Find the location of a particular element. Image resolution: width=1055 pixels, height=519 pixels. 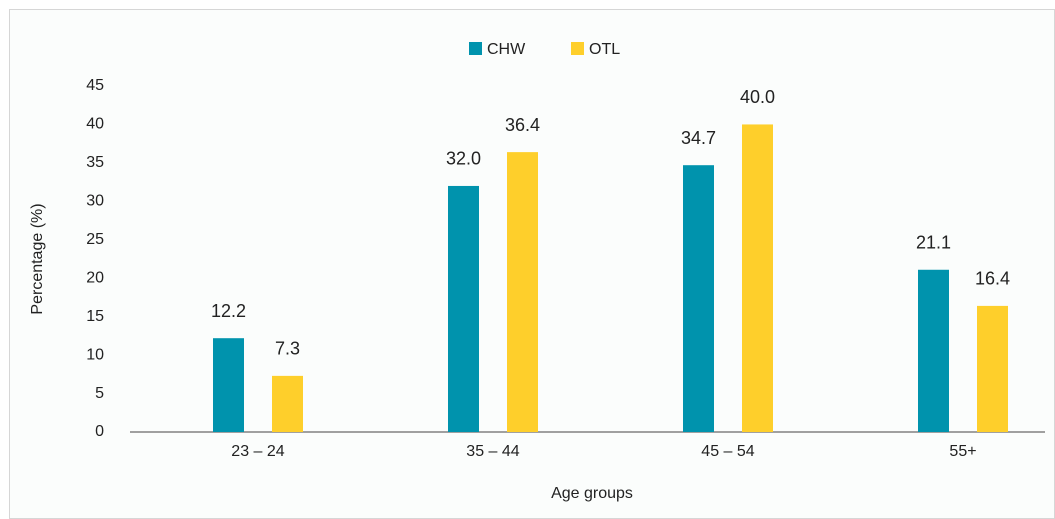

value-label: 12.2 is located at coordinates (228, 311).